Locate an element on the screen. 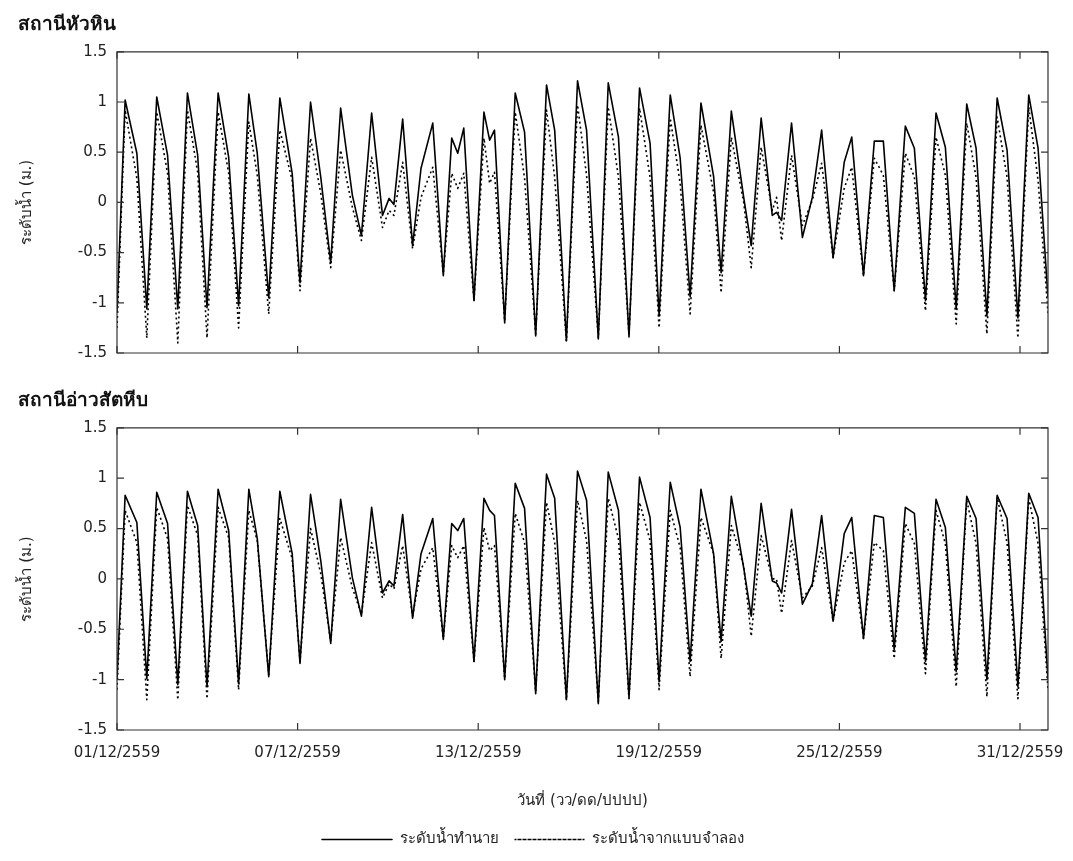  x-tick-label: 25/12/2559 is located at coordinates (839, 751).